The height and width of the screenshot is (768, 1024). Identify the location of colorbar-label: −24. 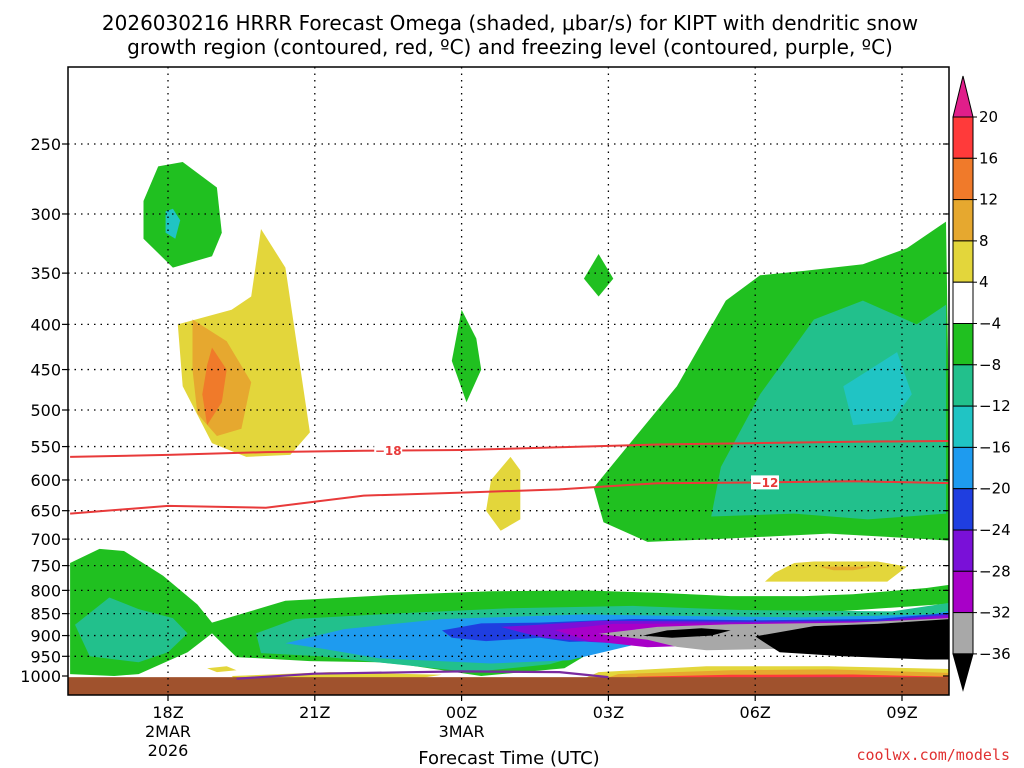
(995, 530).